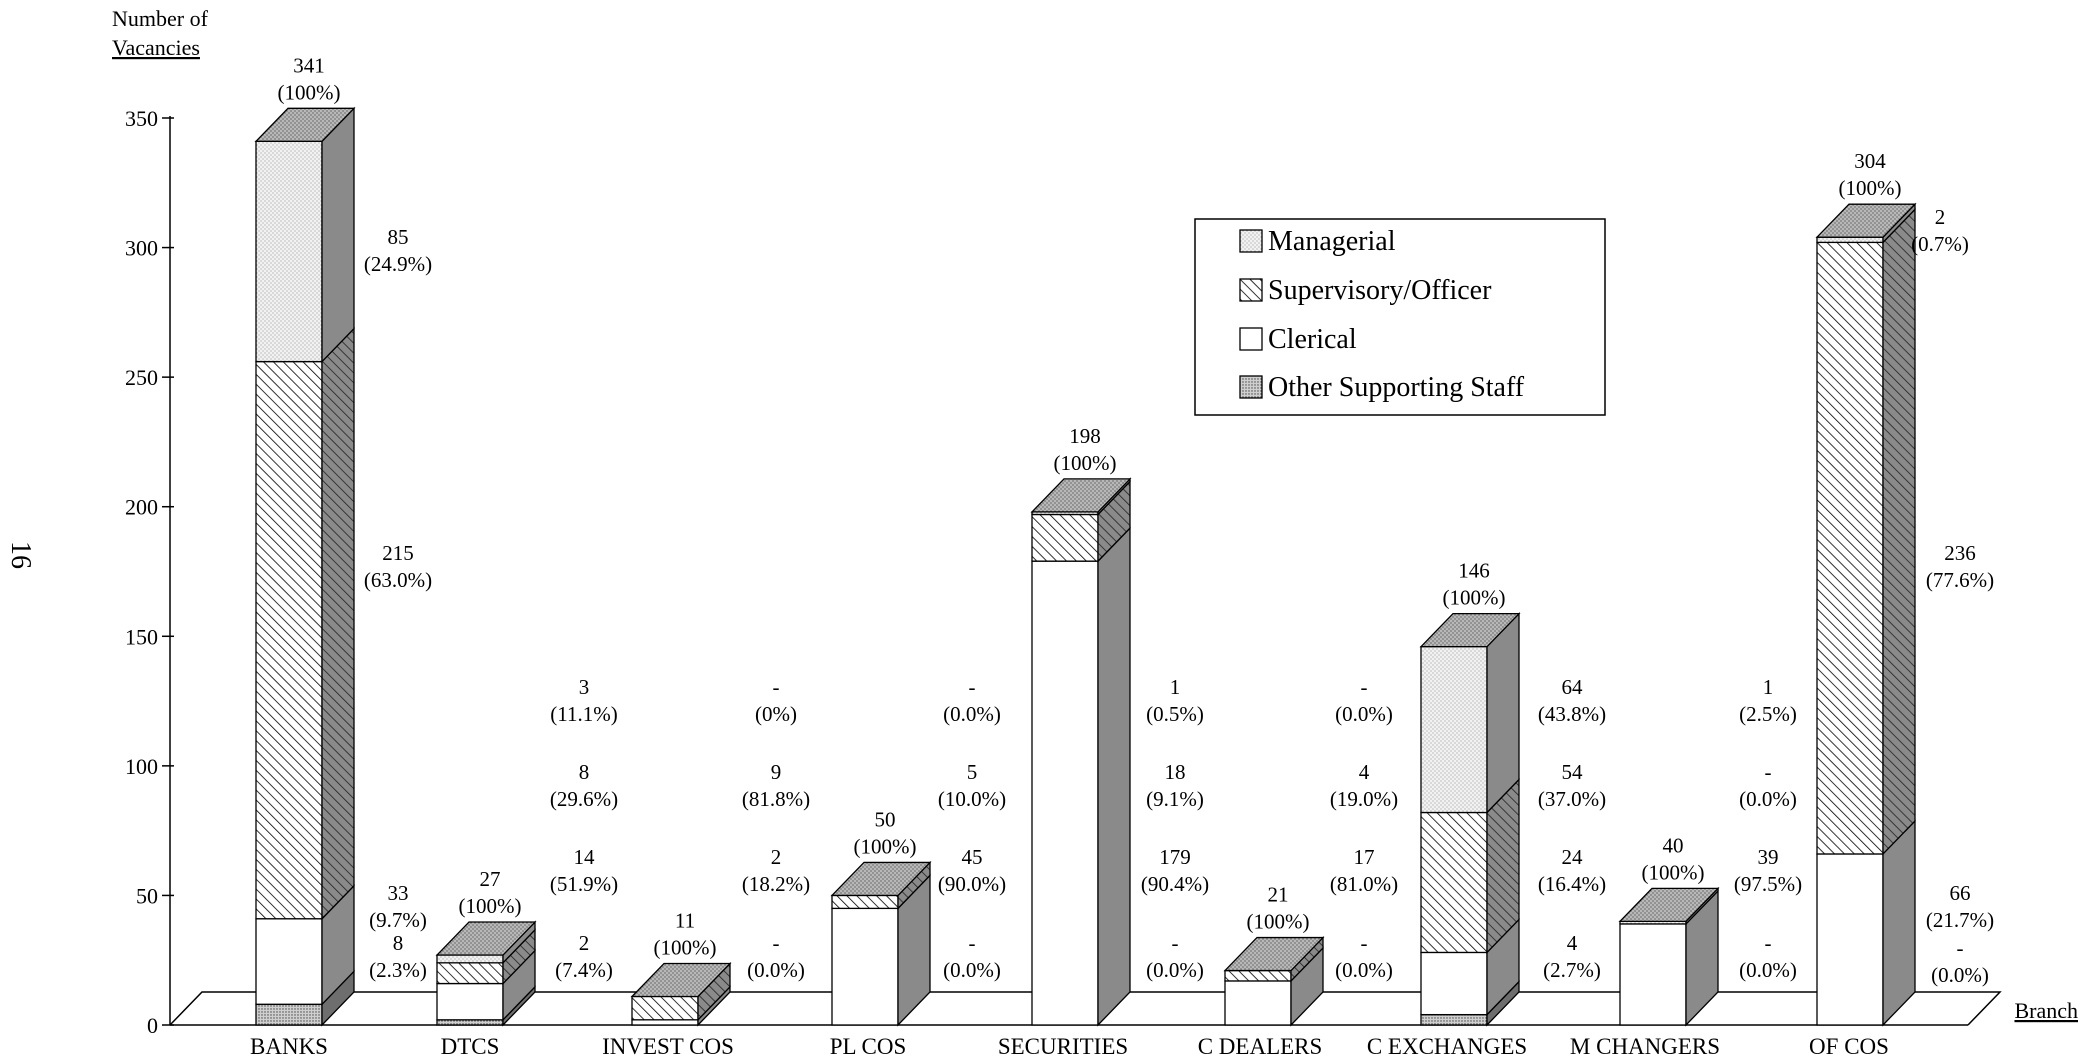  Describe the element at coordinates (776, 714) in the screenshot. I see `segment-pct-label: (0%)` at that location.